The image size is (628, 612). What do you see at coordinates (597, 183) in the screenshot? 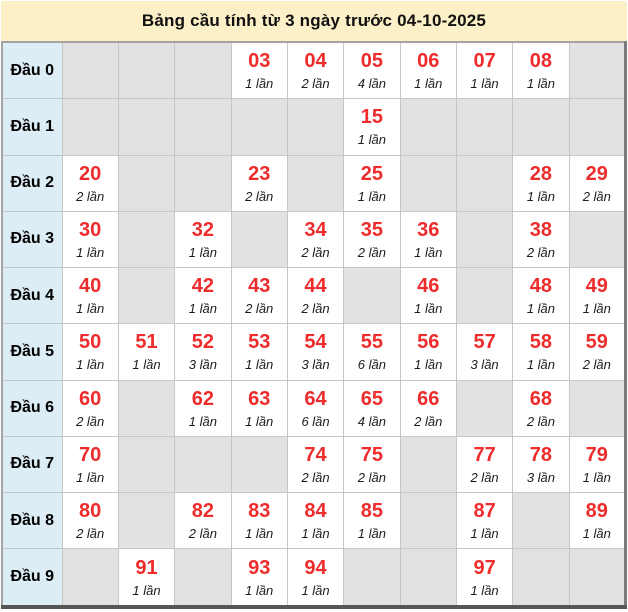
I see `number-cell: 29 2 lần` at bounding box center [597, 183].